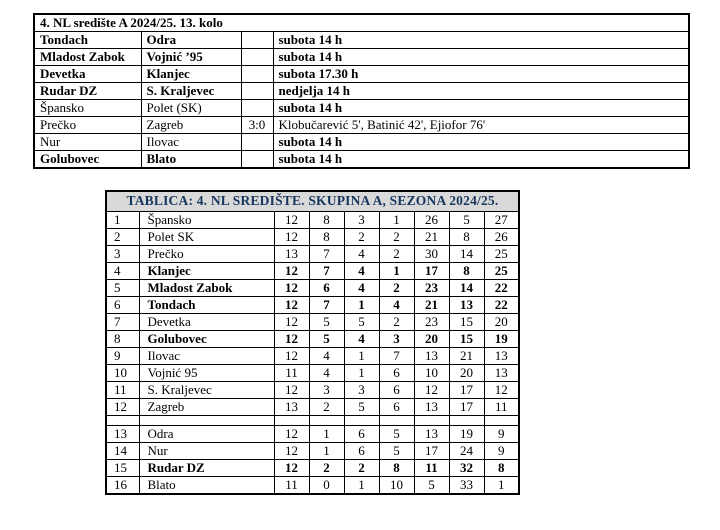 Image resolution: width=720 pixels, height=530 pixels. I want to click on standings-row: 16 Blato 11 0 1 10 5 33 1, so click(312, 485).